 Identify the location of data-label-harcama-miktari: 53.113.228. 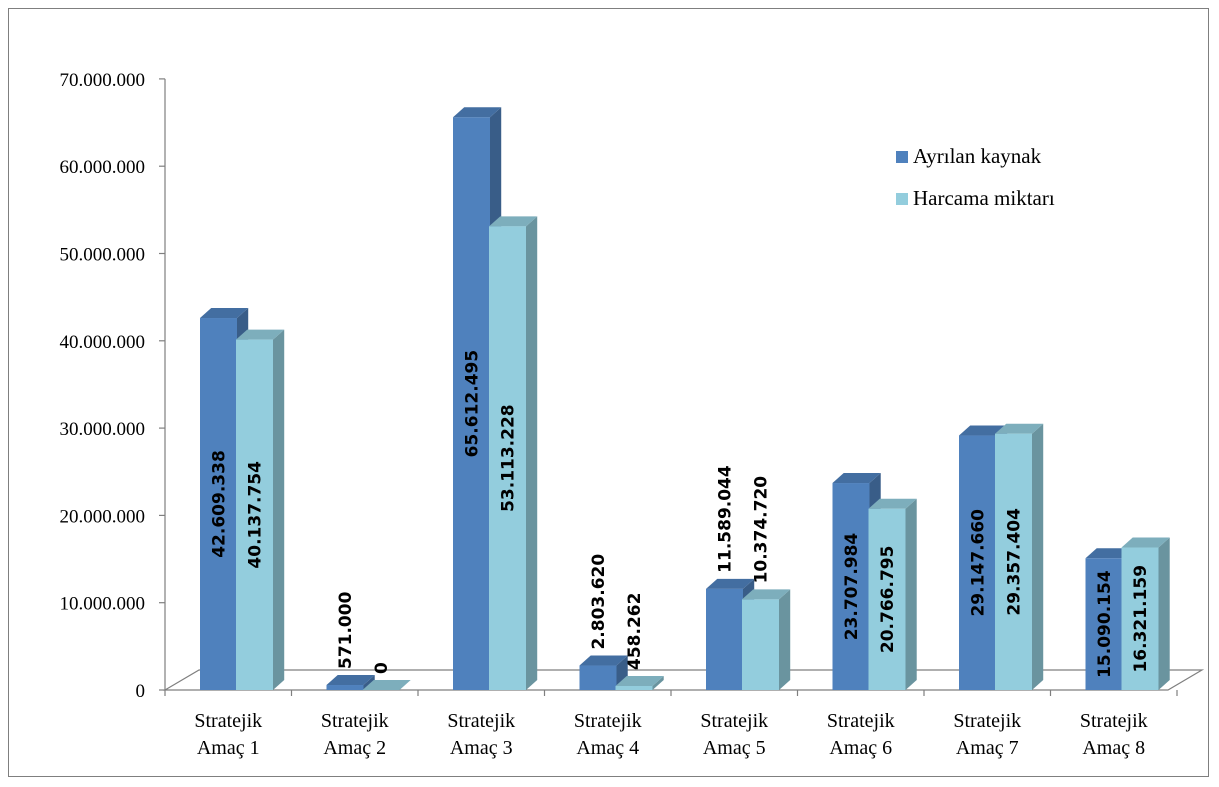
(509, 458).